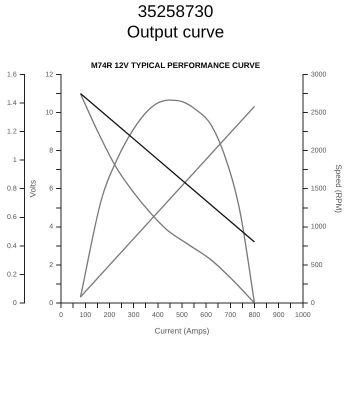 The image size is (349, 400). What do you see at coordinates (175, 32) in the screenshot?
I see `text: Output curve` at bounding box center [175, 32].